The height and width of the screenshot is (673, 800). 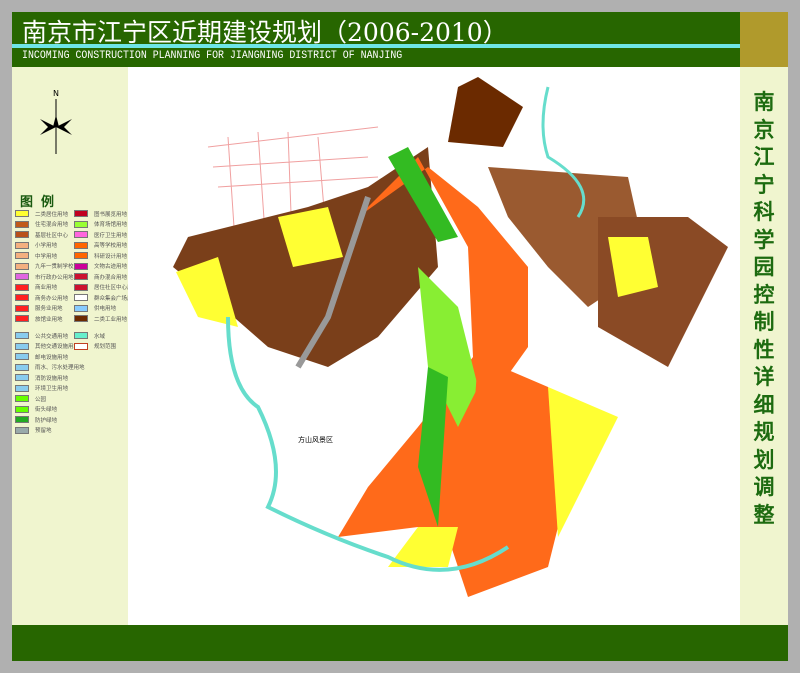 I want to click on legend-item: 消防设施用地, so click(x=41, y=377).